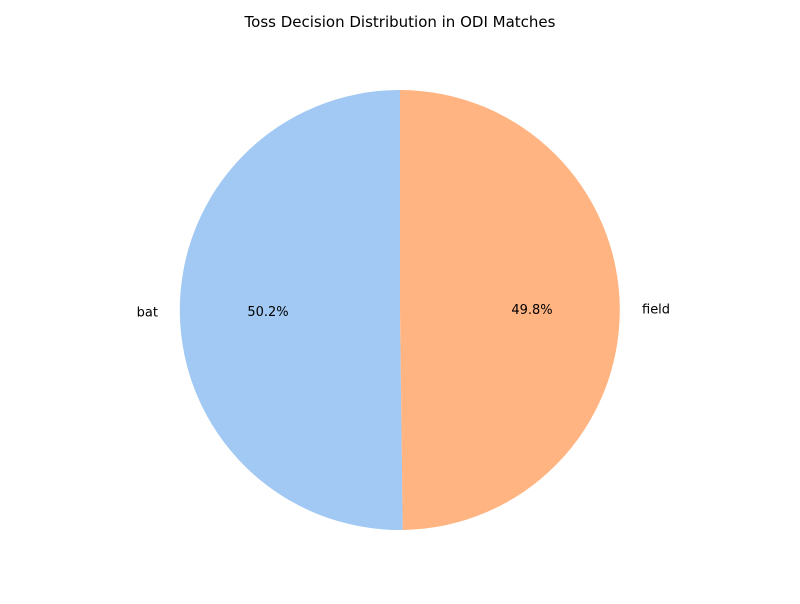 The width and height of the screenshot is (800, 604). What do you see at coordinates (531, 310) in the screenshot?
I see `slice-value-field: 49.8%` at bounding box center [531, 310].